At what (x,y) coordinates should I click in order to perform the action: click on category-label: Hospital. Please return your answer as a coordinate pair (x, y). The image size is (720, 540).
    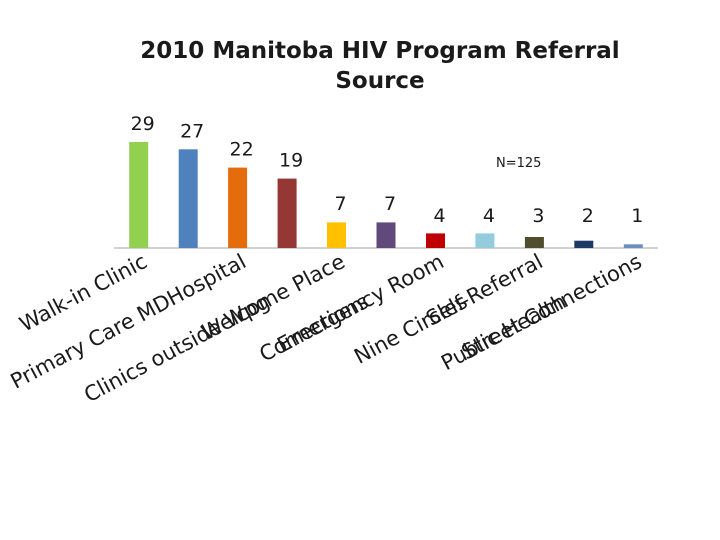
    Looking at the image, I should click on (206, 279).